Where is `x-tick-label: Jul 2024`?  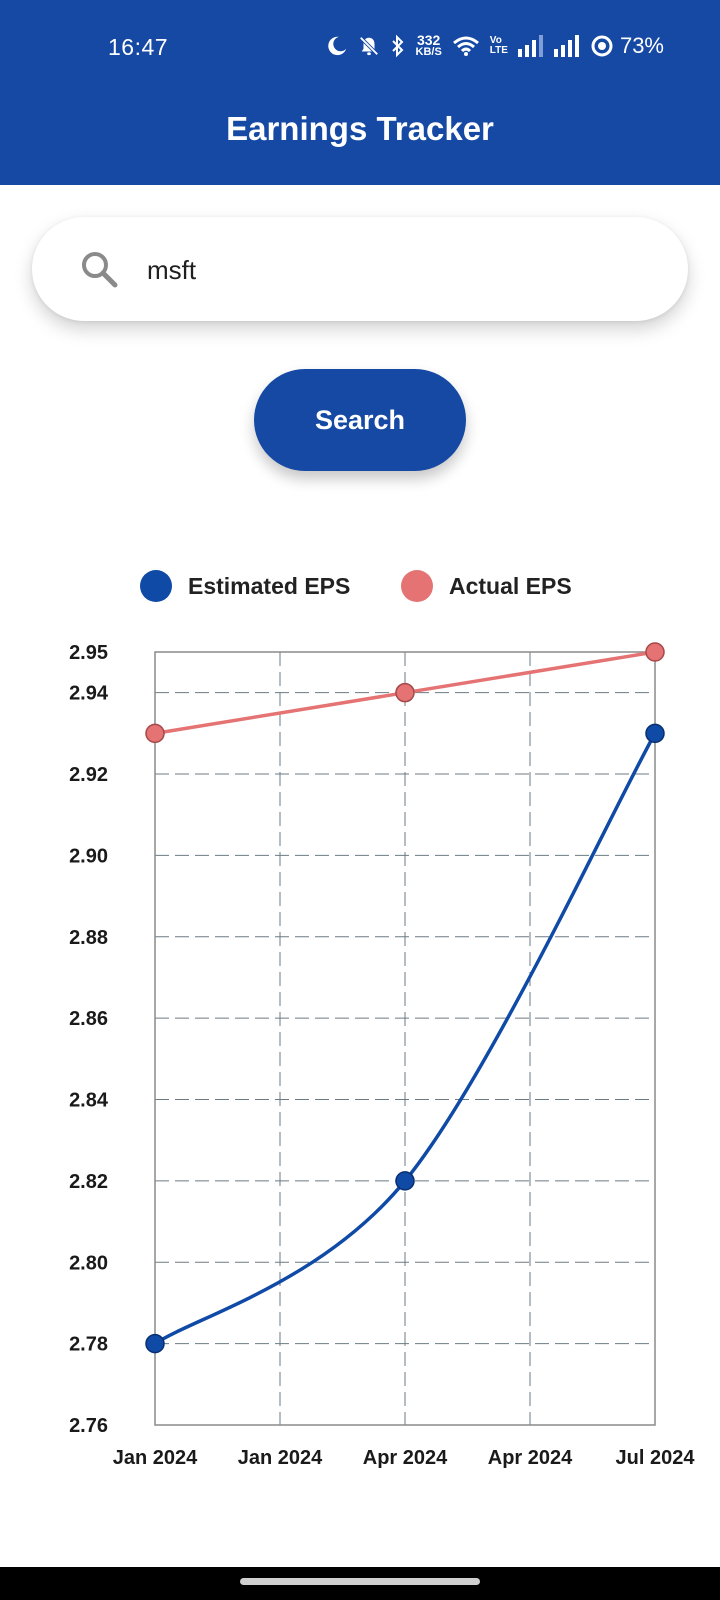 x-tick-label: Jul 2024 is located at coordinates (656, 1458).